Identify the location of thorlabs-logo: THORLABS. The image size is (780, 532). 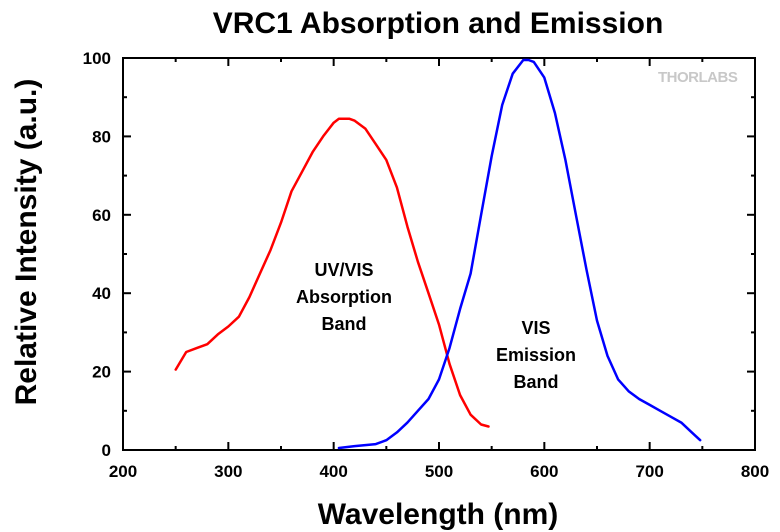
(698, 77).